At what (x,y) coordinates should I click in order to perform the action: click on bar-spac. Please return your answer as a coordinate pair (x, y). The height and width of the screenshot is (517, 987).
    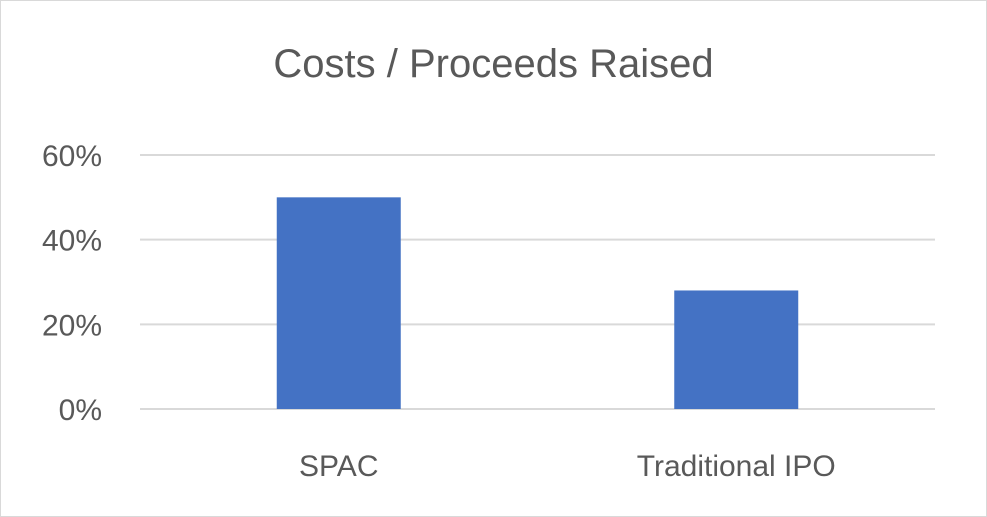
    Looking at the image, I should click on (338, 303).